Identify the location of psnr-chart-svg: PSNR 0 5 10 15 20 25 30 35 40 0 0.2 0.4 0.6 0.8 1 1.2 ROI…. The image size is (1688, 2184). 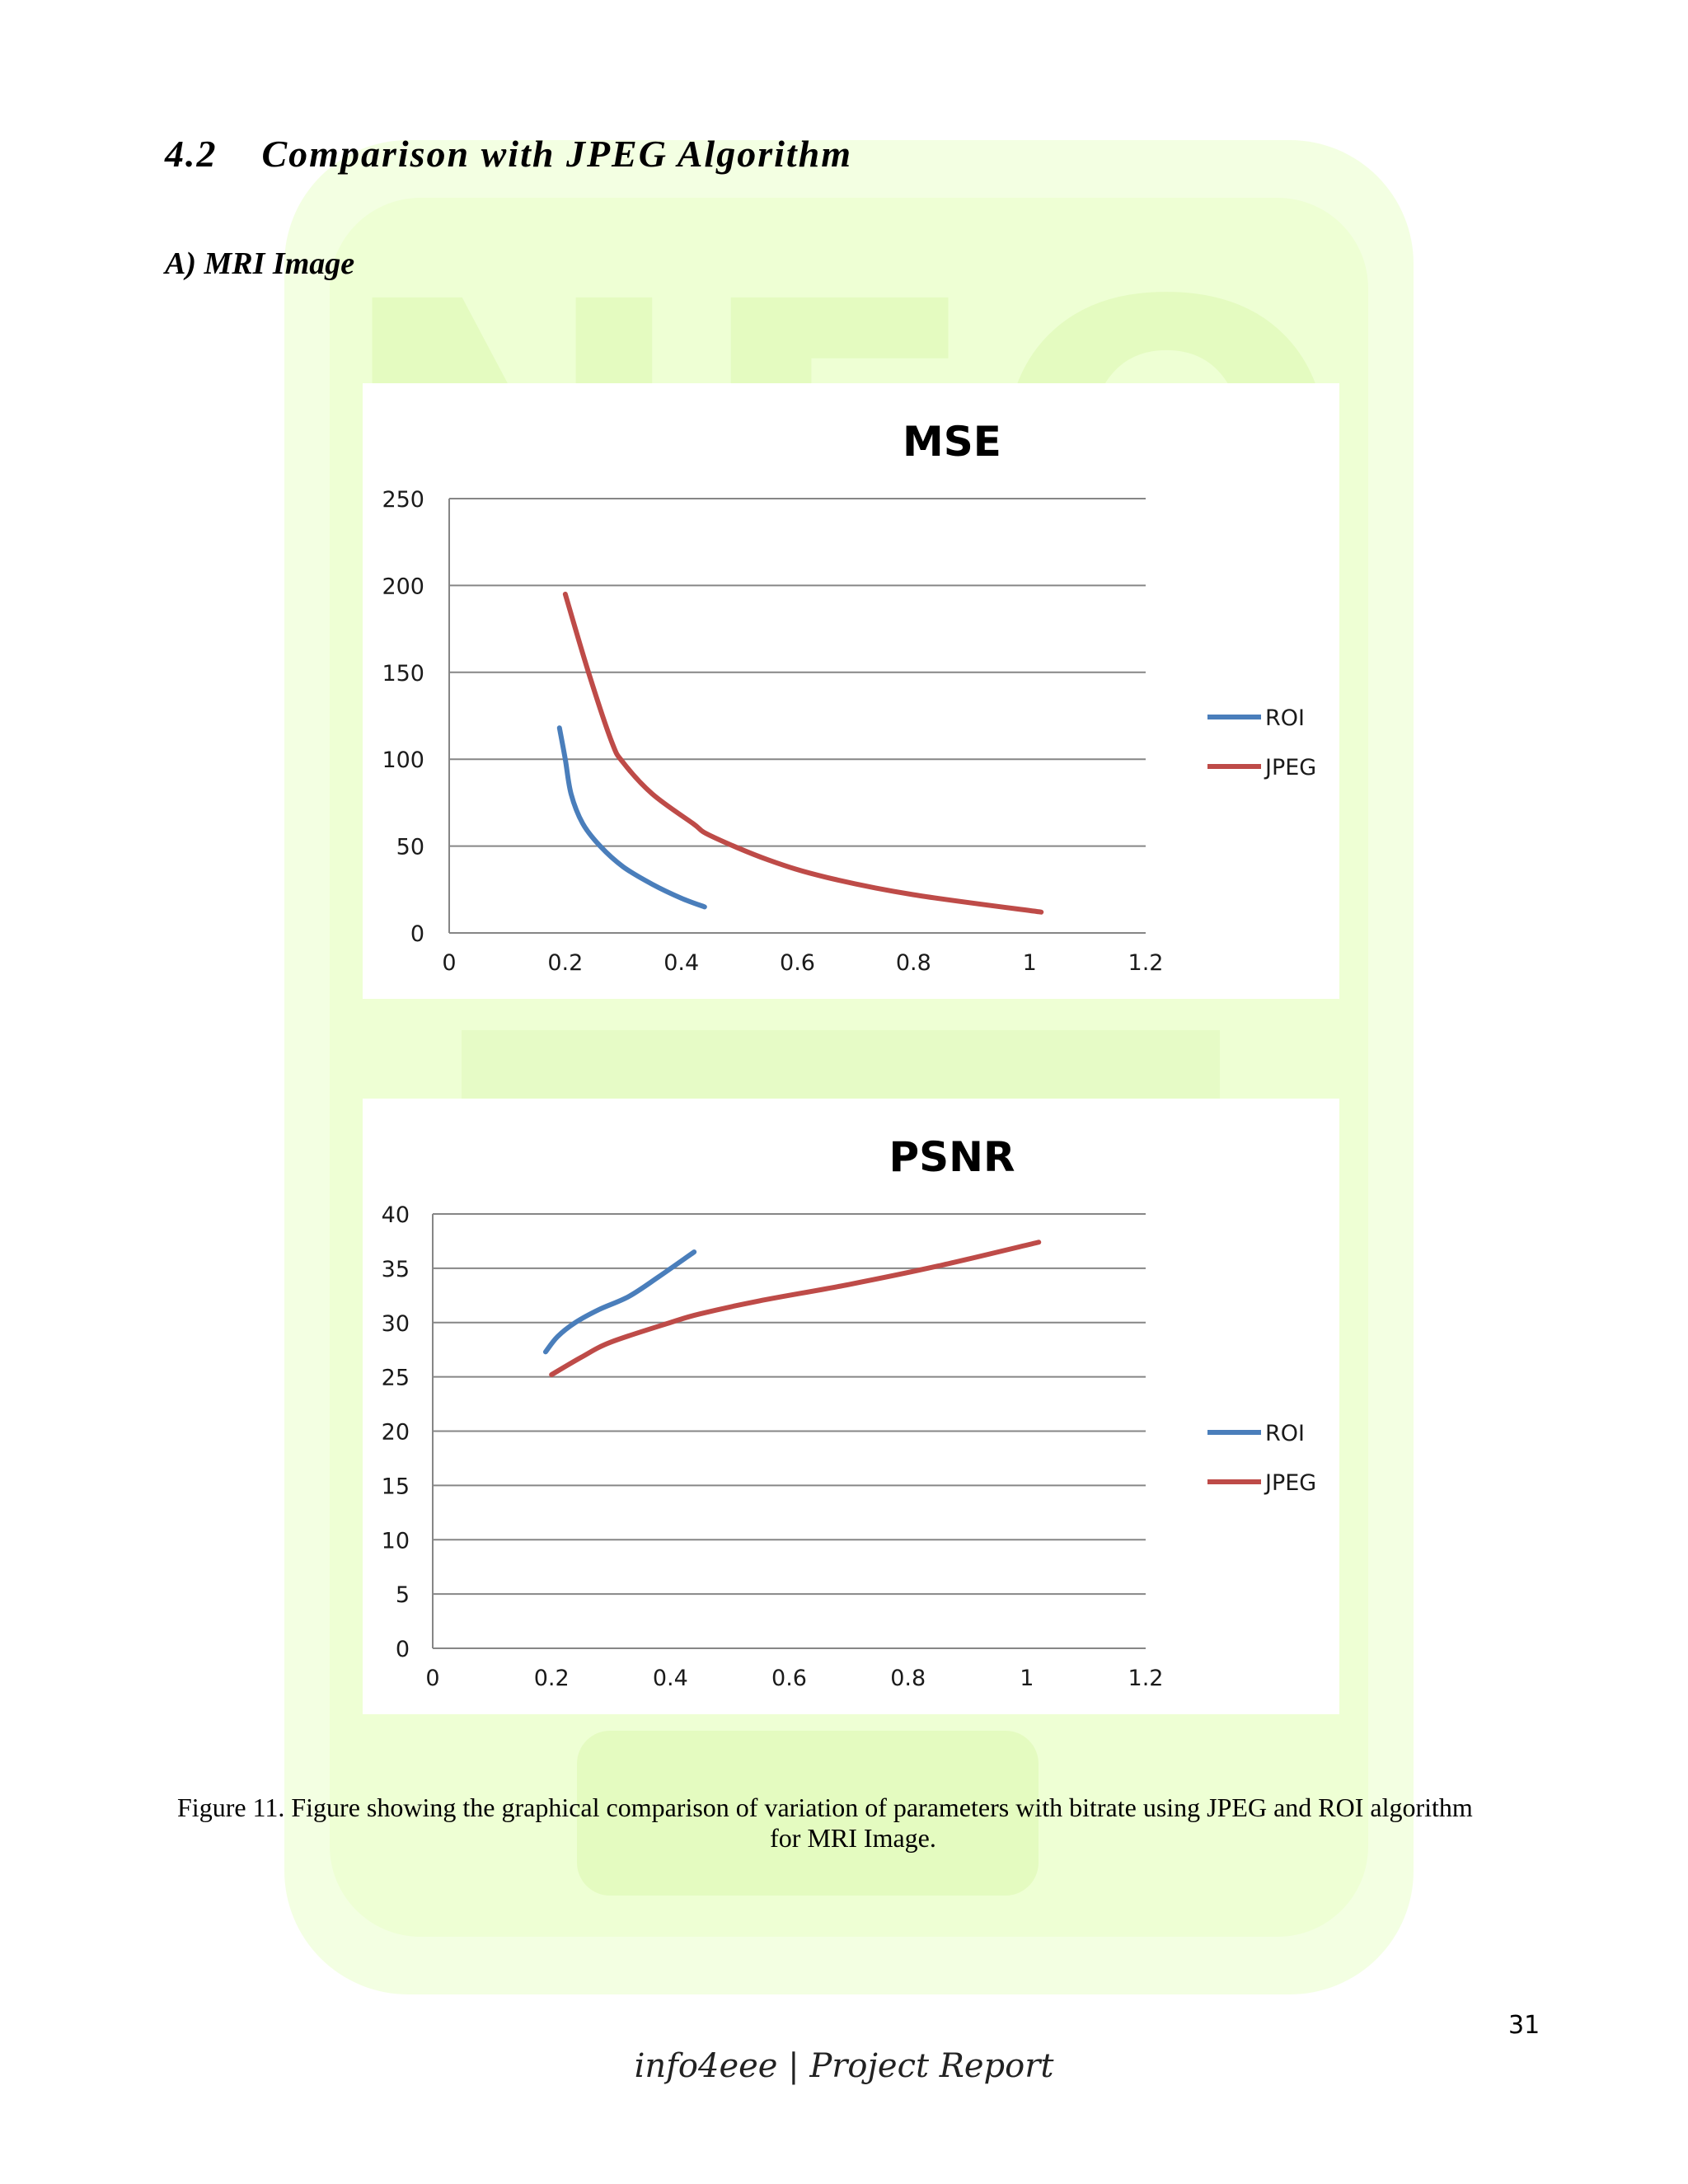
(849, 1412).